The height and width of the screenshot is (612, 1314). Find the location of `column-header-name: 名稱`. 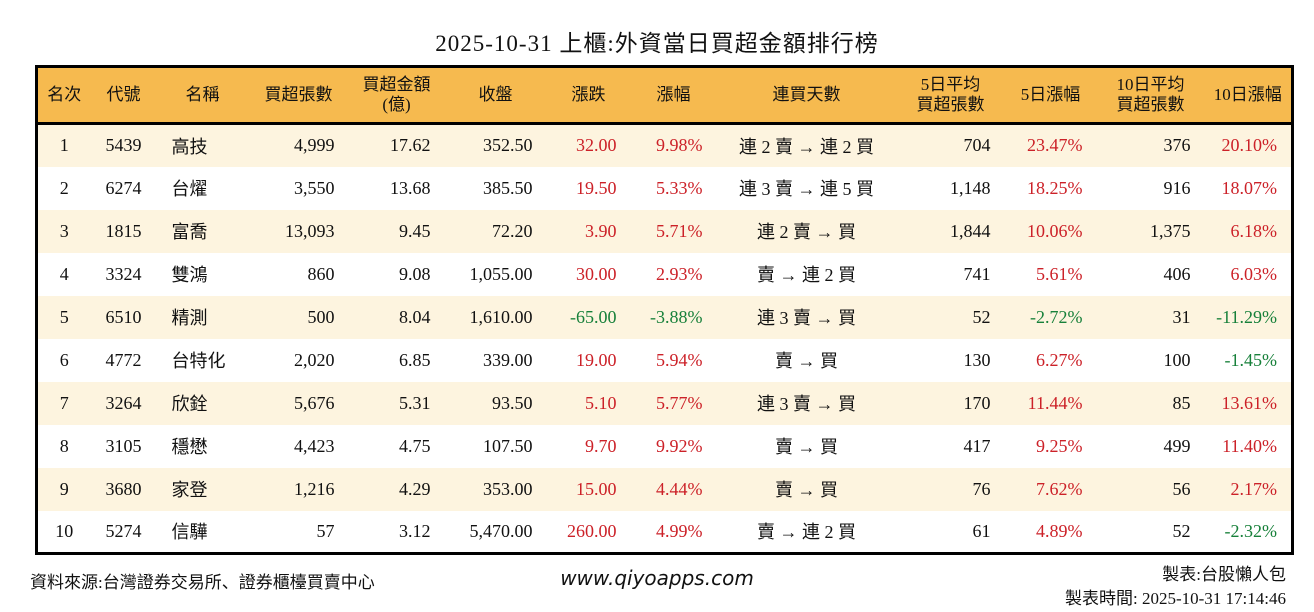

column-header-name: 名稱 is located at coordinates (202, 95).